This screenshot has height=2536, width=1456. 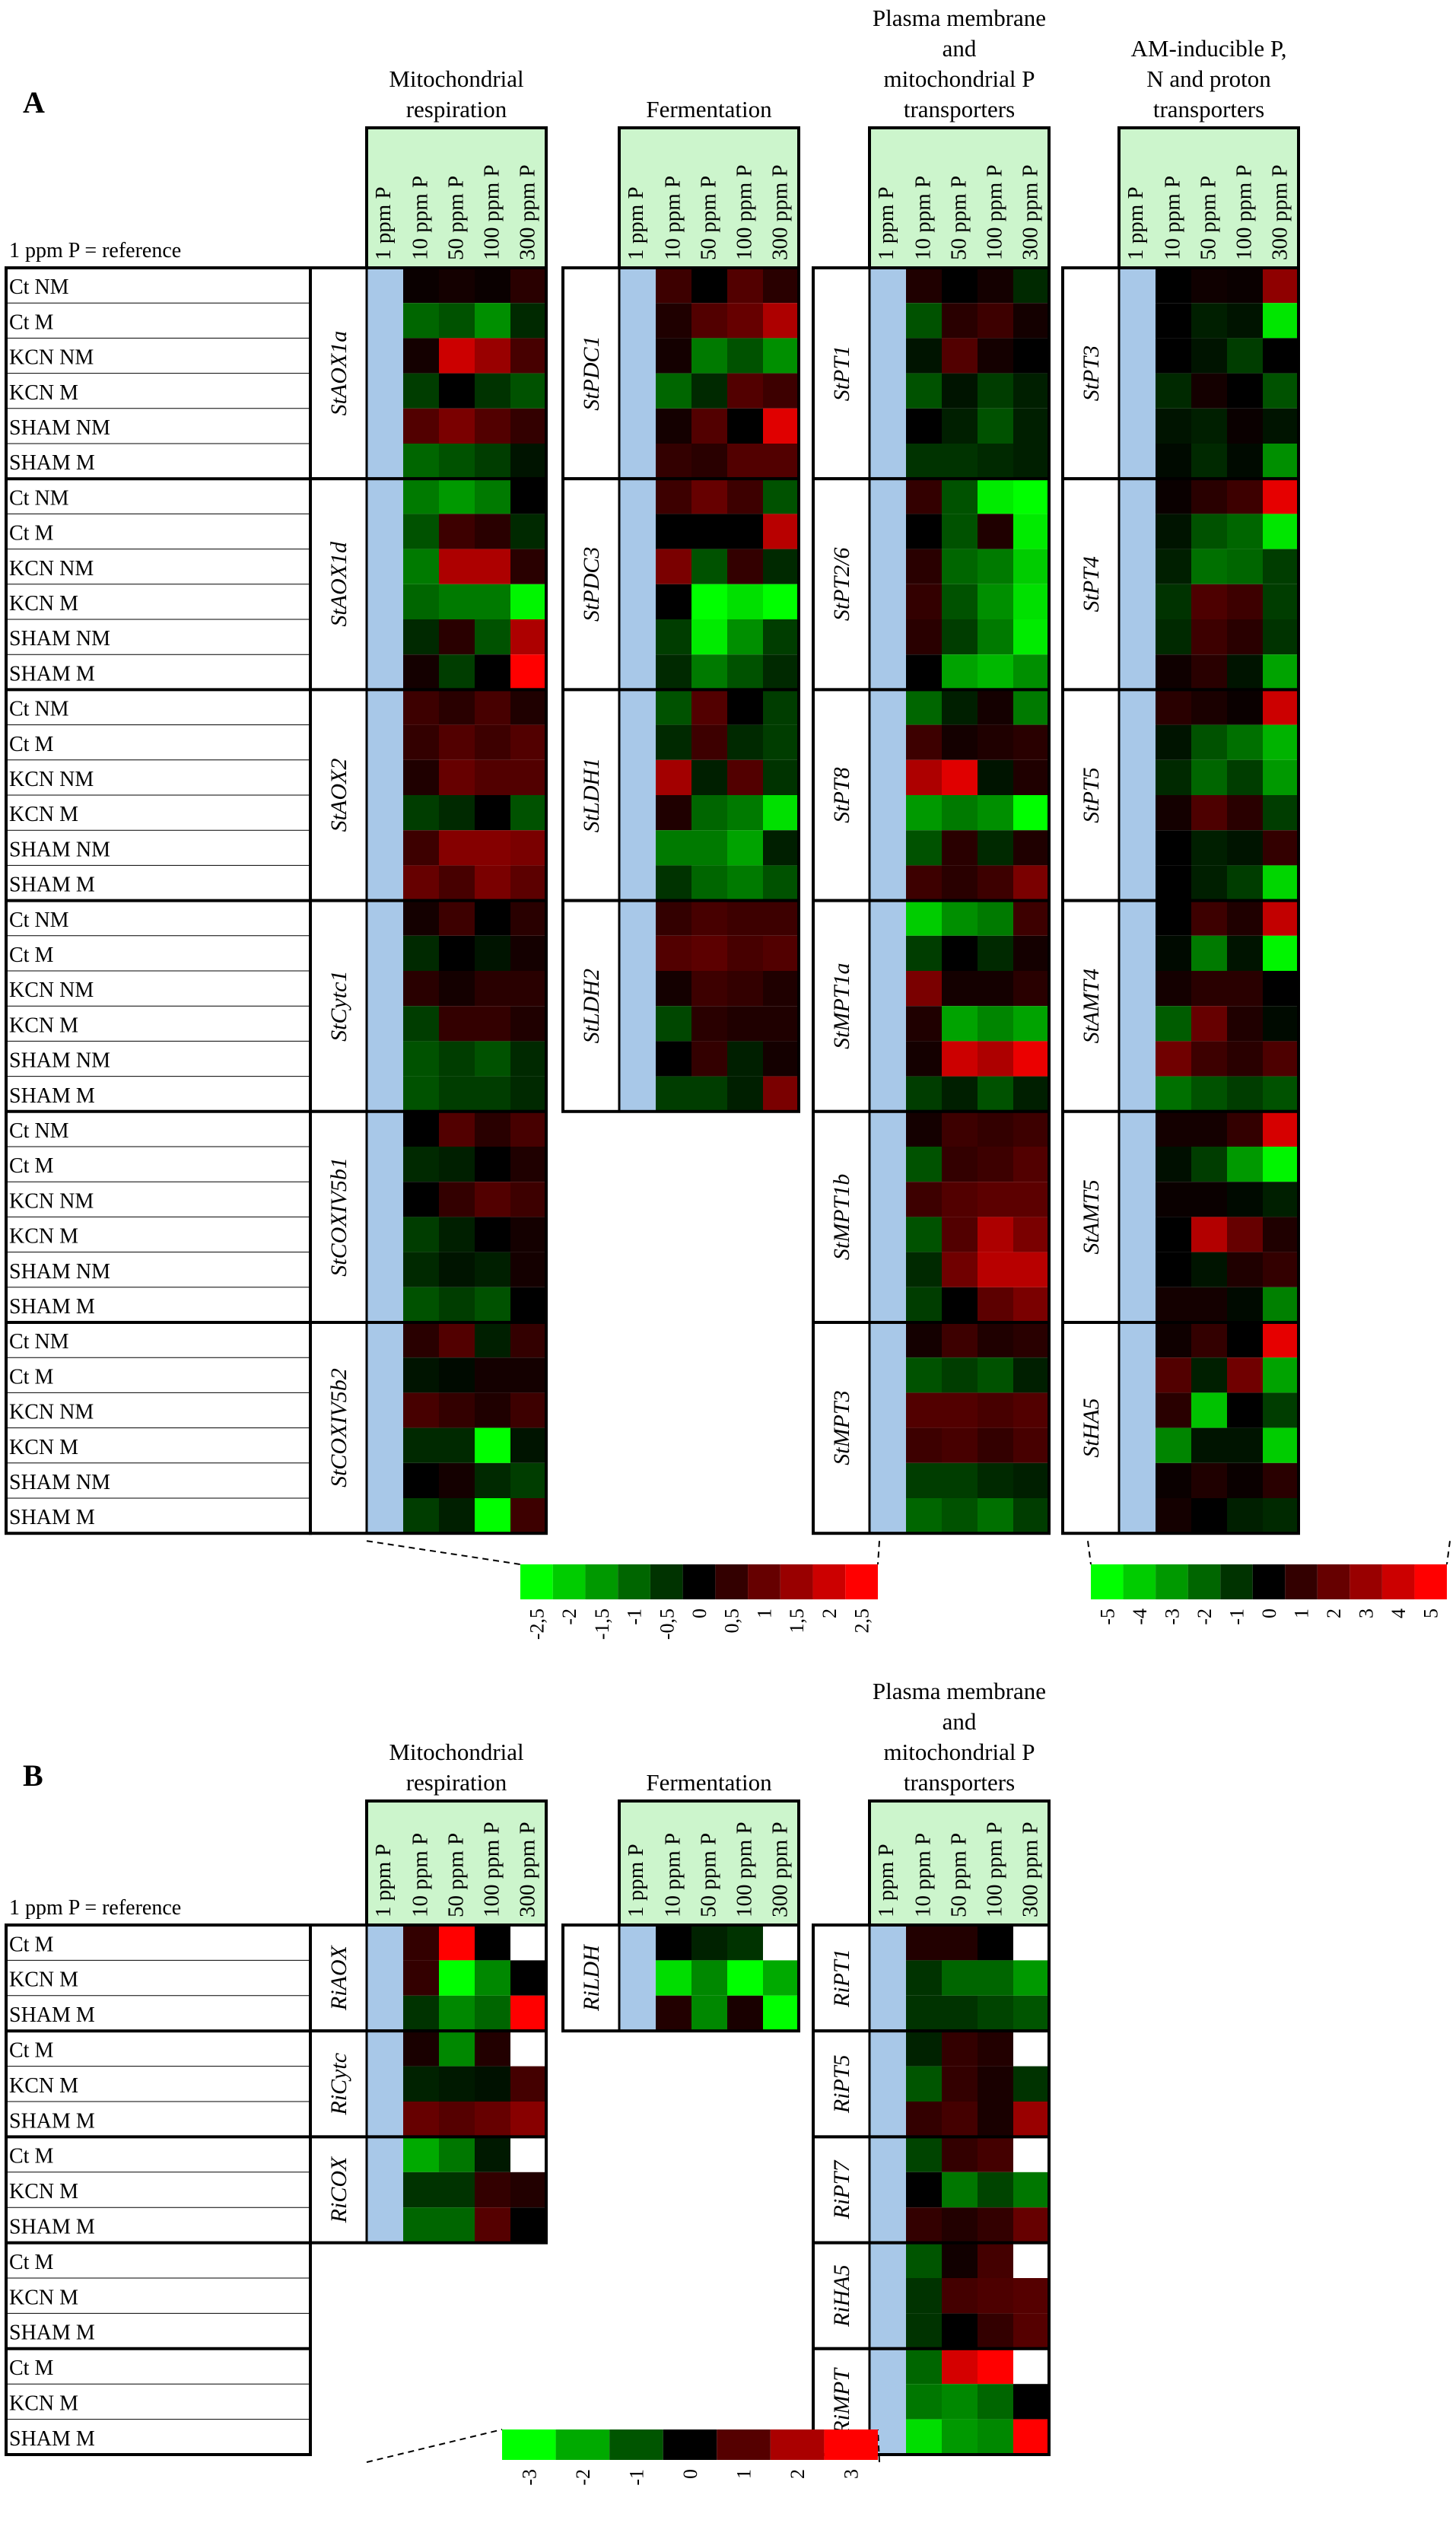 What do you see at coordinates (435, 2446) in the screenshot?
I see `b-scale-1-scale-connector-left` at bounding box center [435, 2446].